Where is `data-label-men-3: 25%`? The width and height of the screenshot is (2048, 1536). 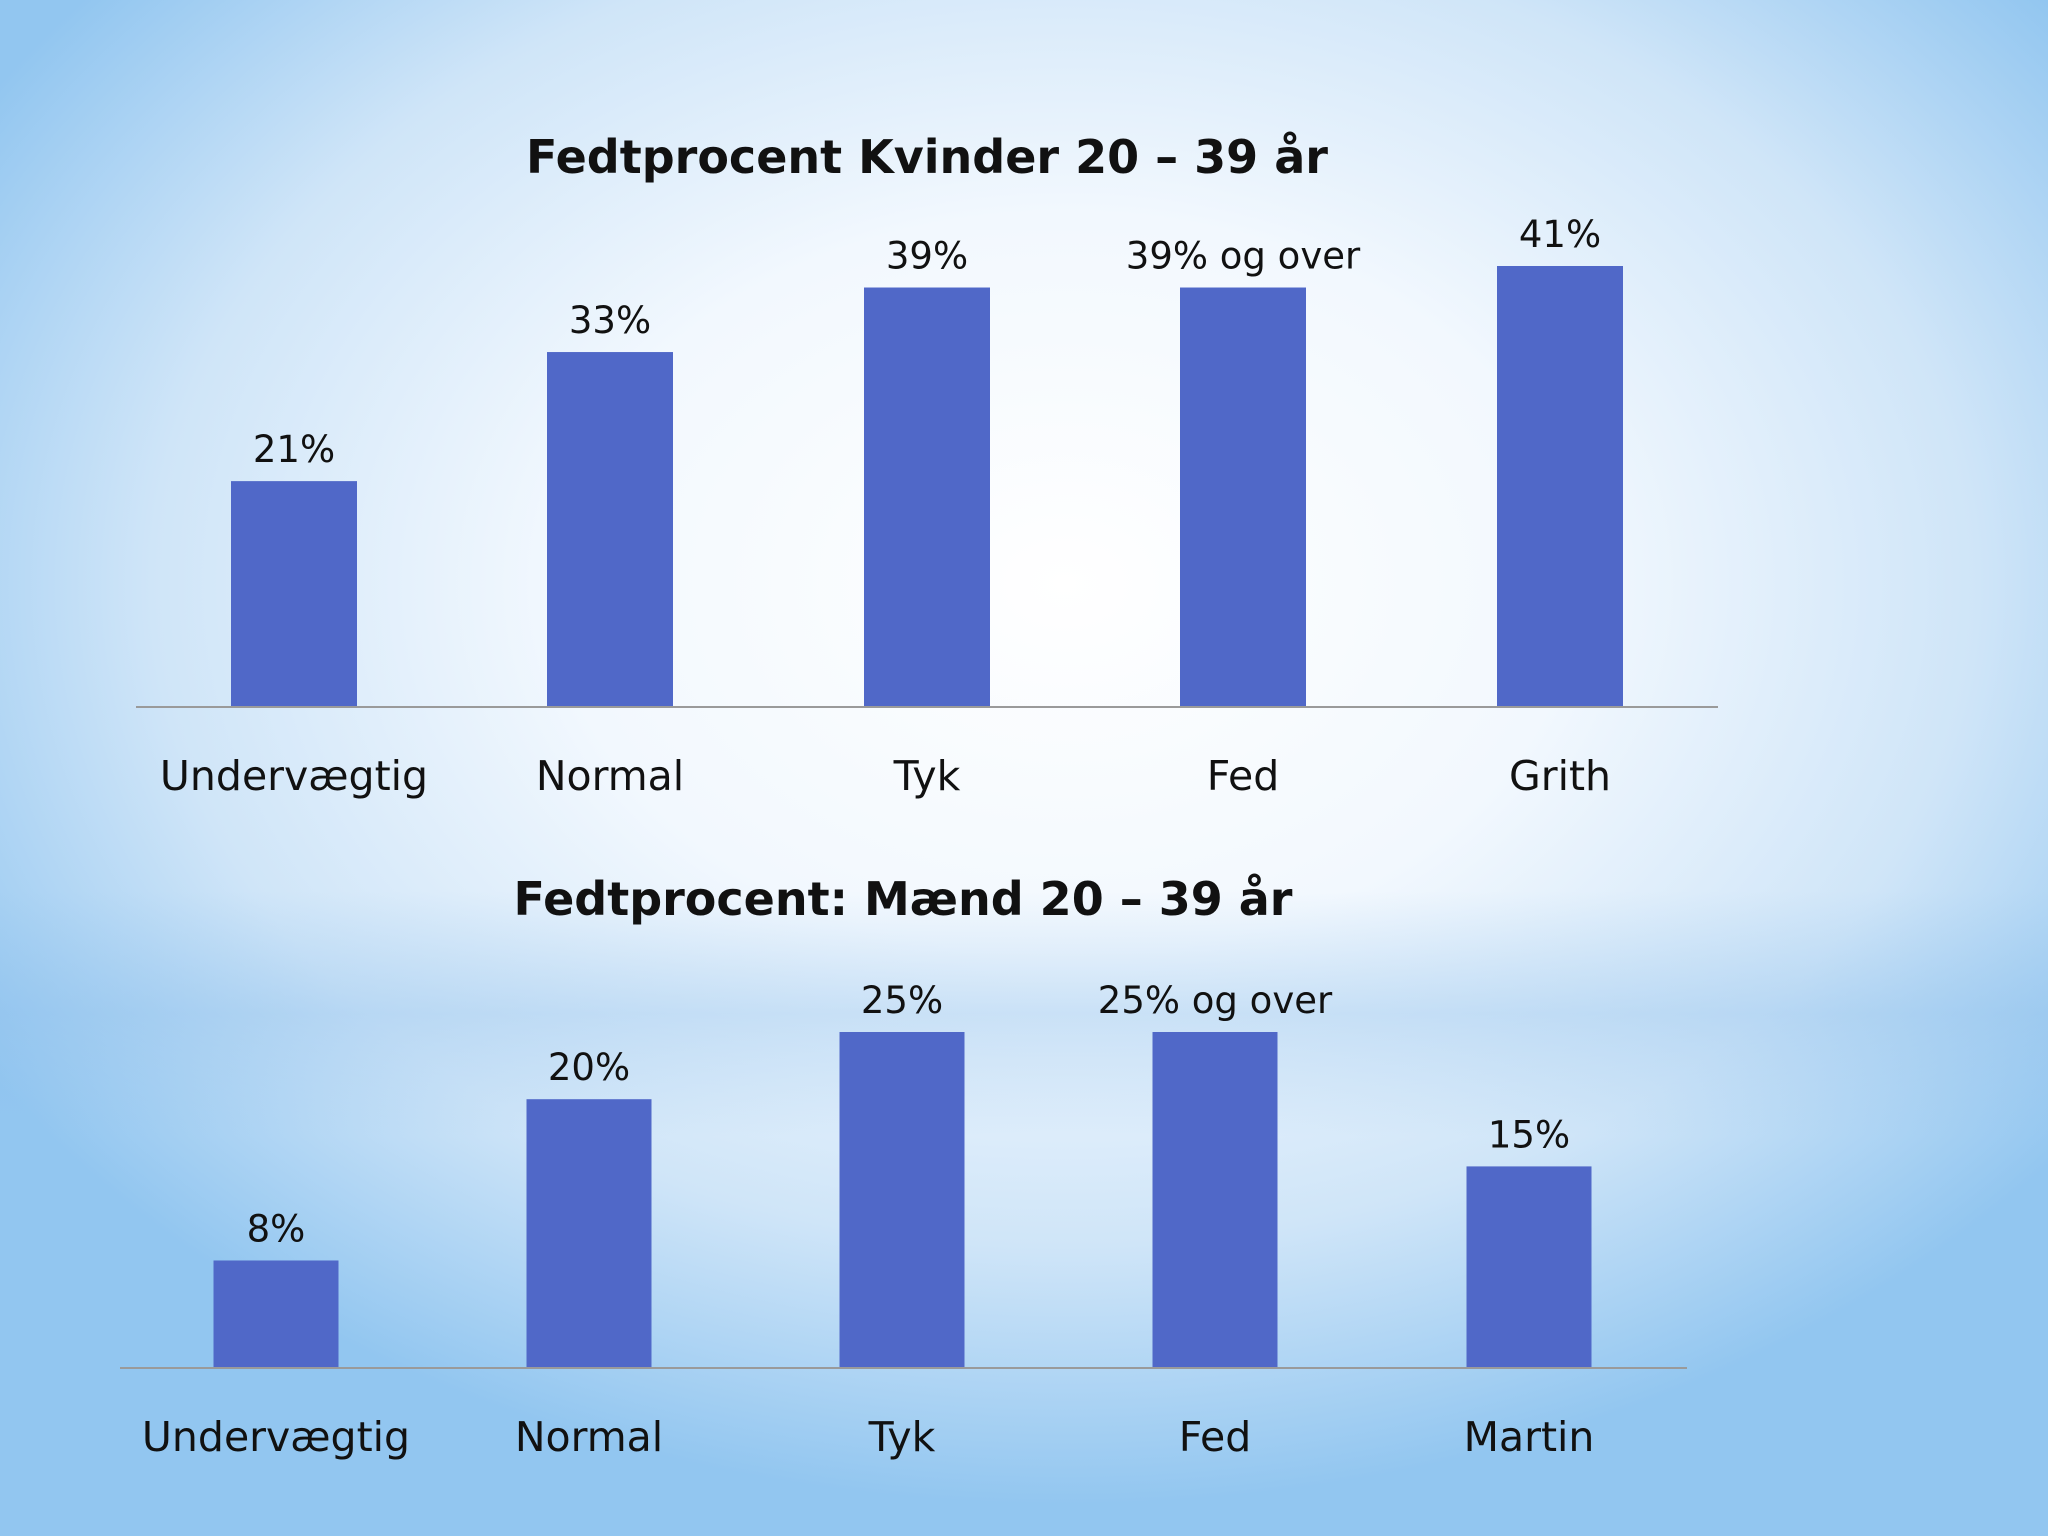
data-label-men-3: 25% is located at coordinates (902, 1000).